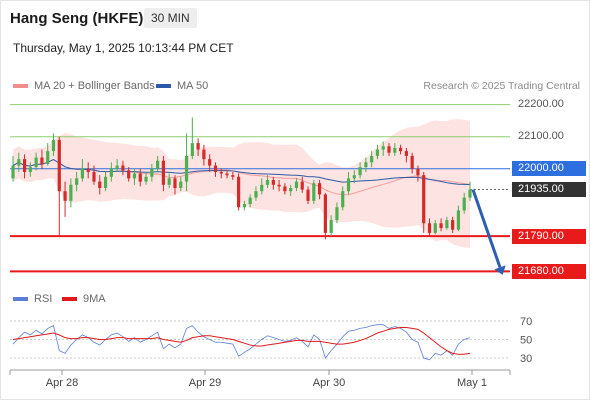  Describe the element at coordinates (486, 228) in the screenshot. I see `forecast-arrow-shaft` at that location.